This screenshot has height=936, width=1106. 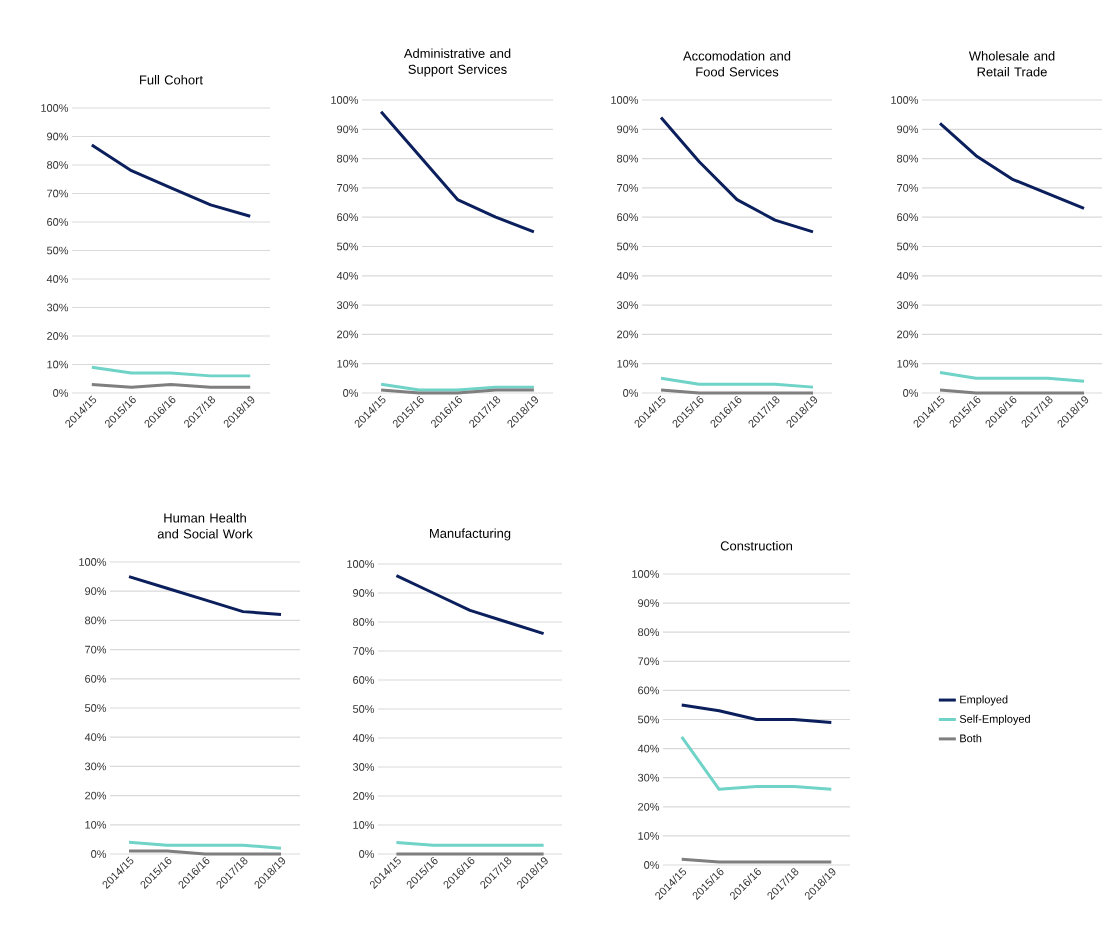 What do you see at coordinates (984, 700) in the screenshot?
I see `legend-label: Employed` at bounding box center [984, 700].